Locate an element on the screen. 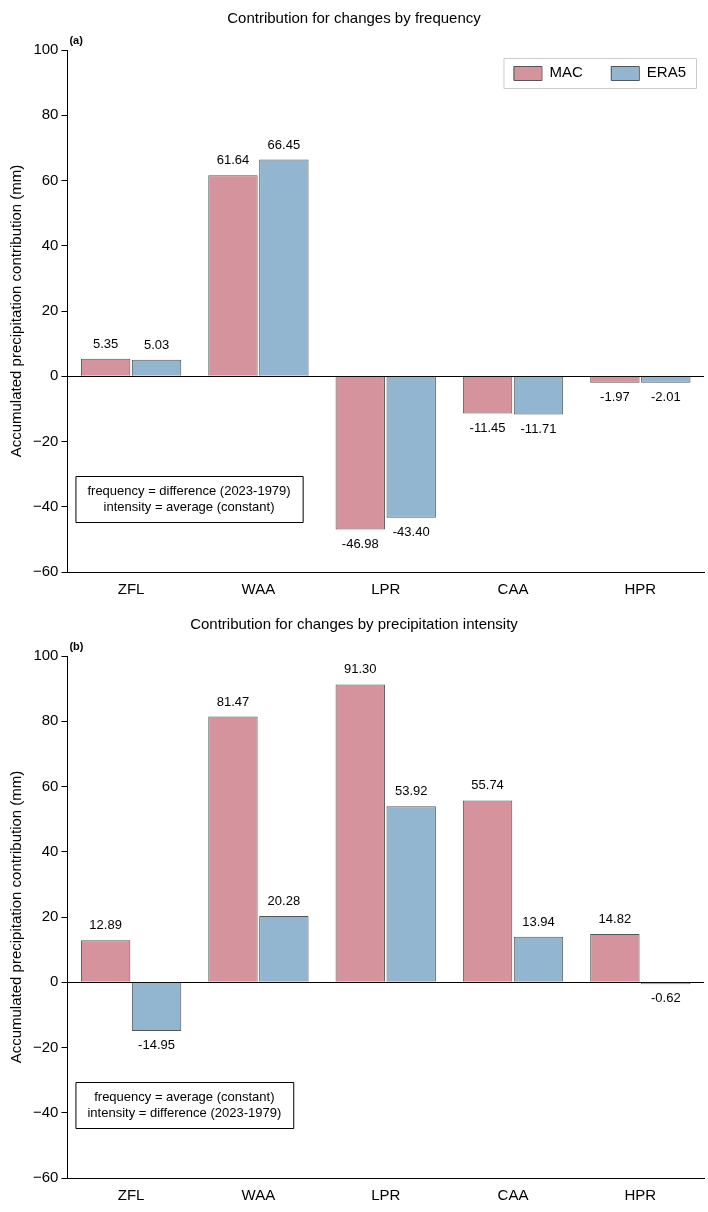 This screenshot has height=1212, width=708. data-label: 81.47 is located at coordinates (233, 701).